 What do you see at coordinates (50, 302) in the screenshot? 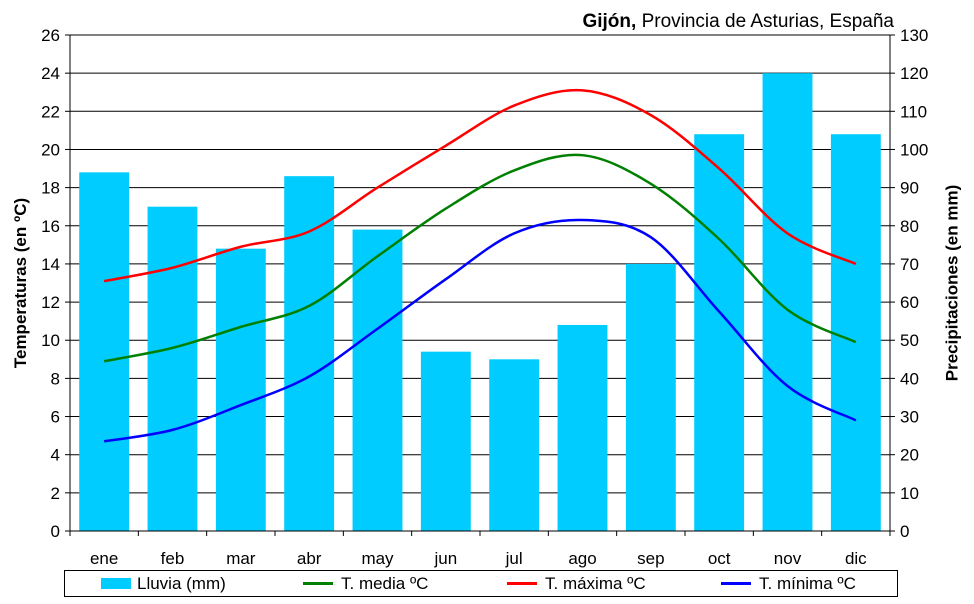
I see `left-tick-label: 12` at bounding box center [50, 302].